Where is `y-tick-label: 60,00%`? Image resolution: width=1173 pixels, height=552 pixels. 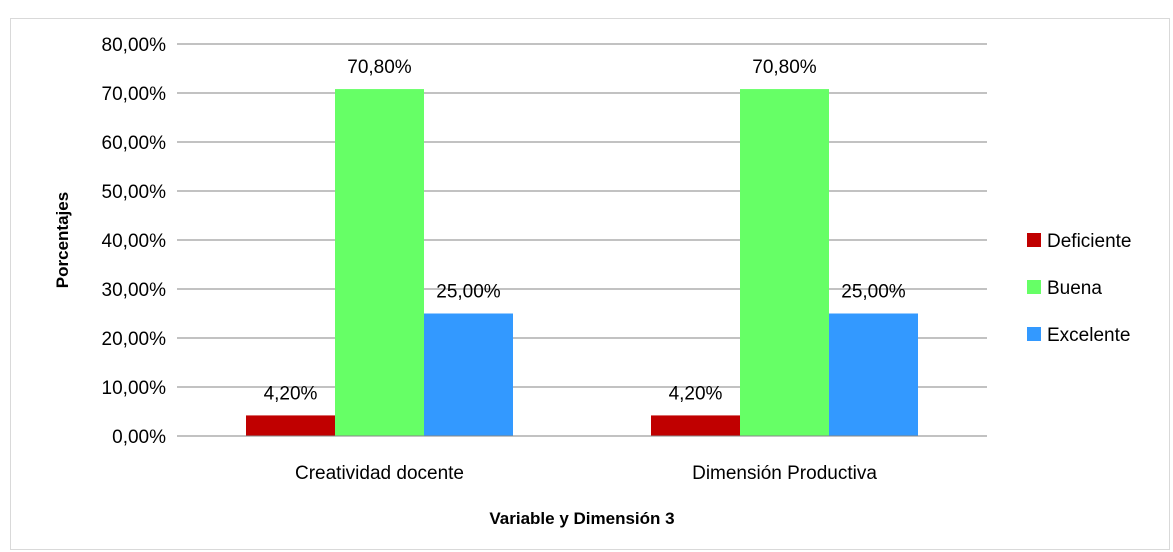 y-tick-label: 60,00% is located at coordinates (134, 143).